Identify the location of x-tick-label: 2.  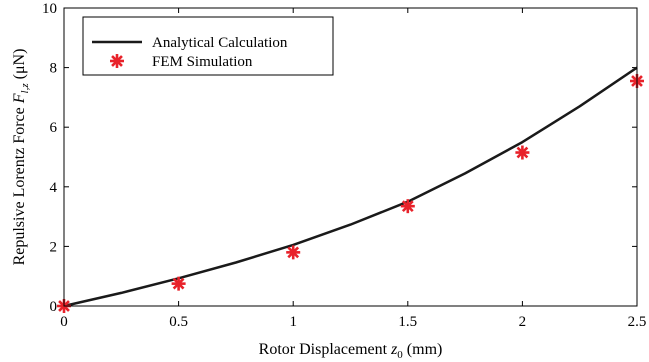
(523, 322).